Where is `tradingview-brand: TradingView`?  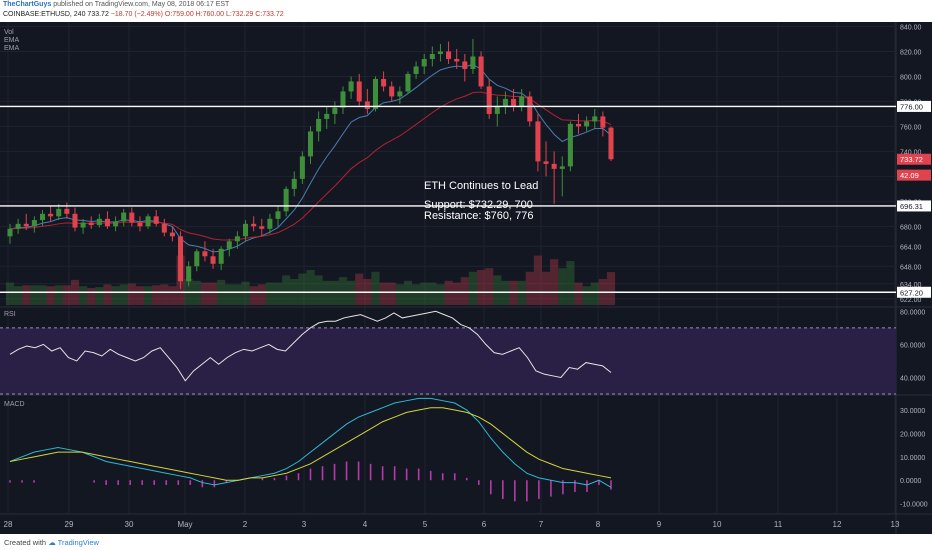
tradingview-brand: TradingView is located at coordinates (78, 542).